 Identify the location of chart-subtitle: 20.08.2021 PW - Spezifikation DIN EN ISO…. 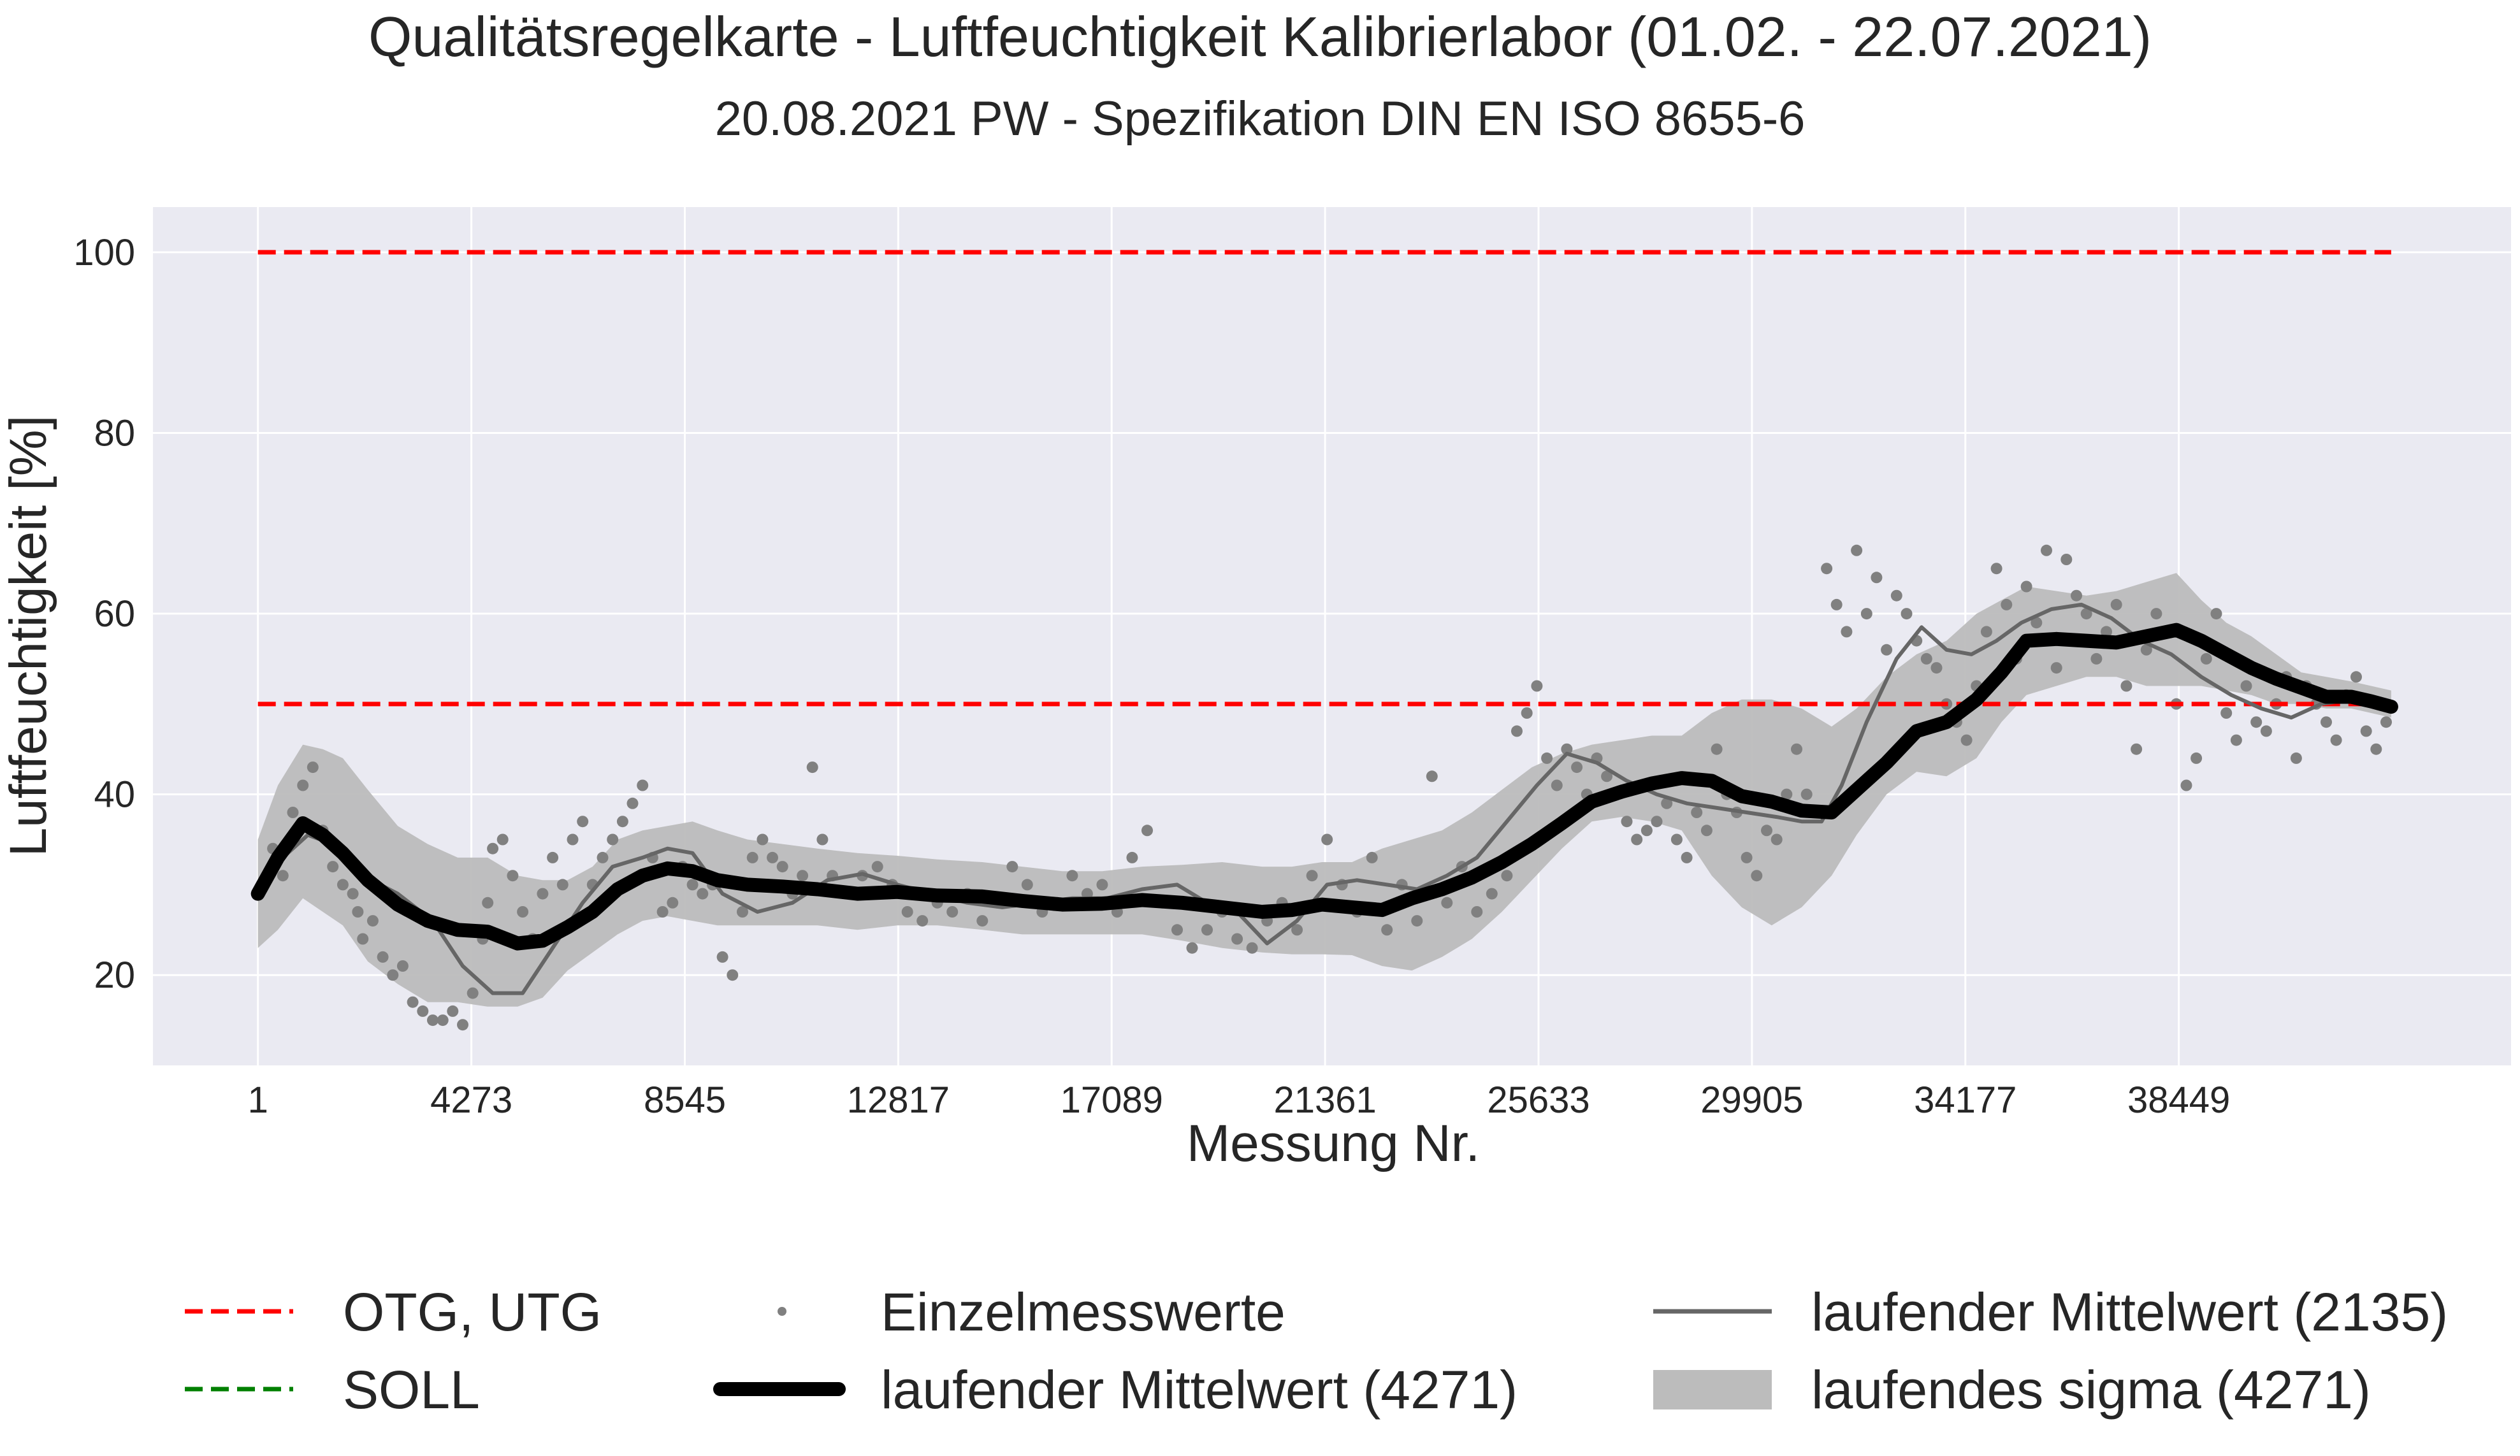
(1260, 119).